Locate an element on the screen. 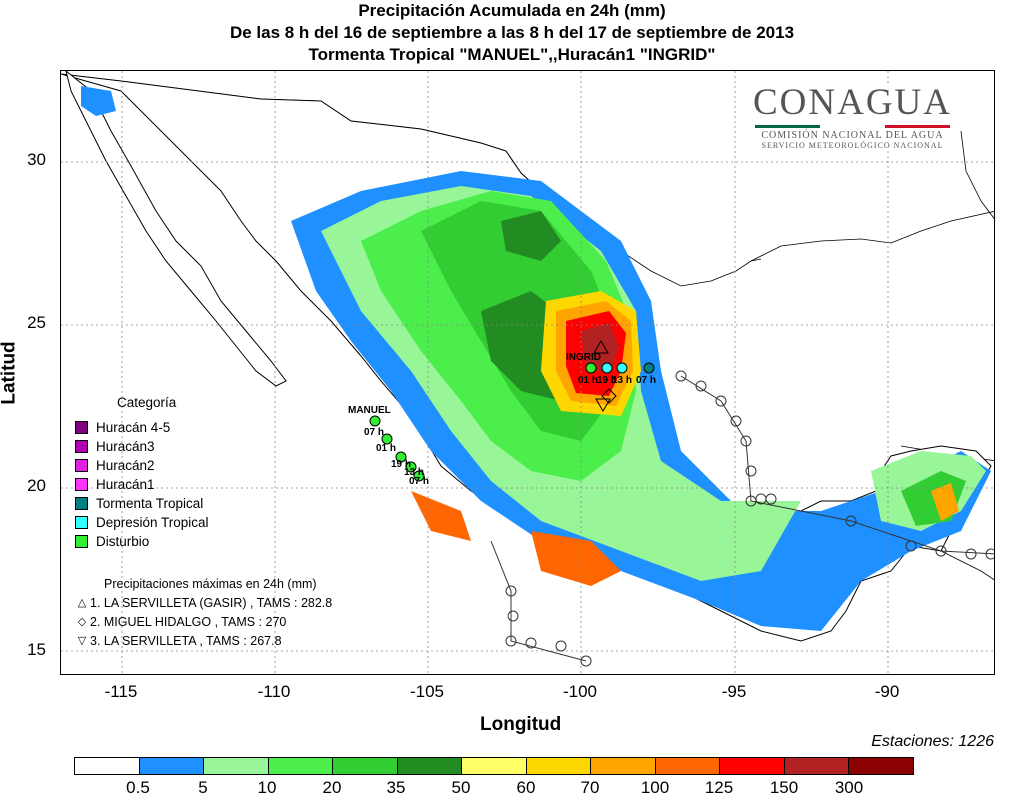  colorbar-label: 0.5 is located at coordinates (138, 787).